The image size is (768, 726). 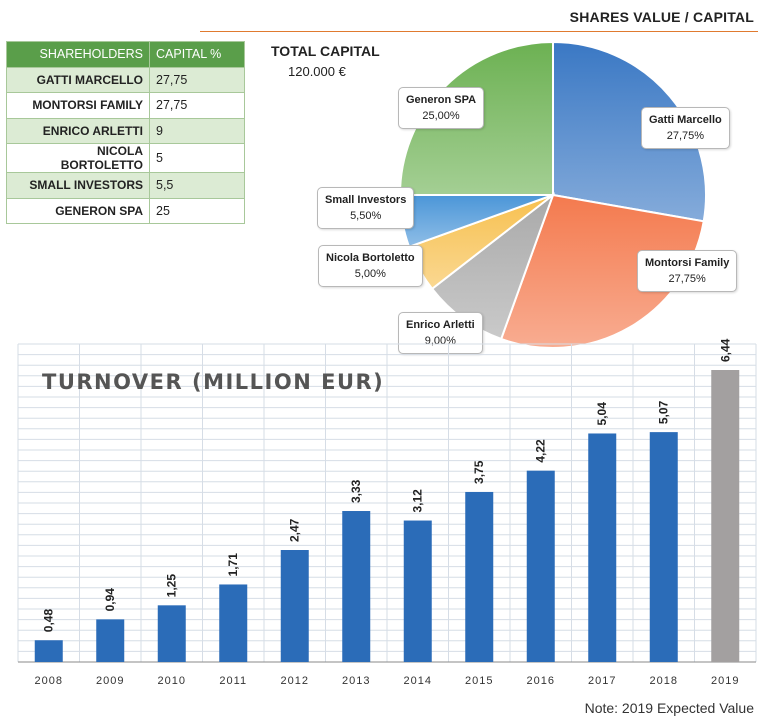 I want to click on shareholder-name: ENRICO ARLETTI, so click(x=78, y=130).